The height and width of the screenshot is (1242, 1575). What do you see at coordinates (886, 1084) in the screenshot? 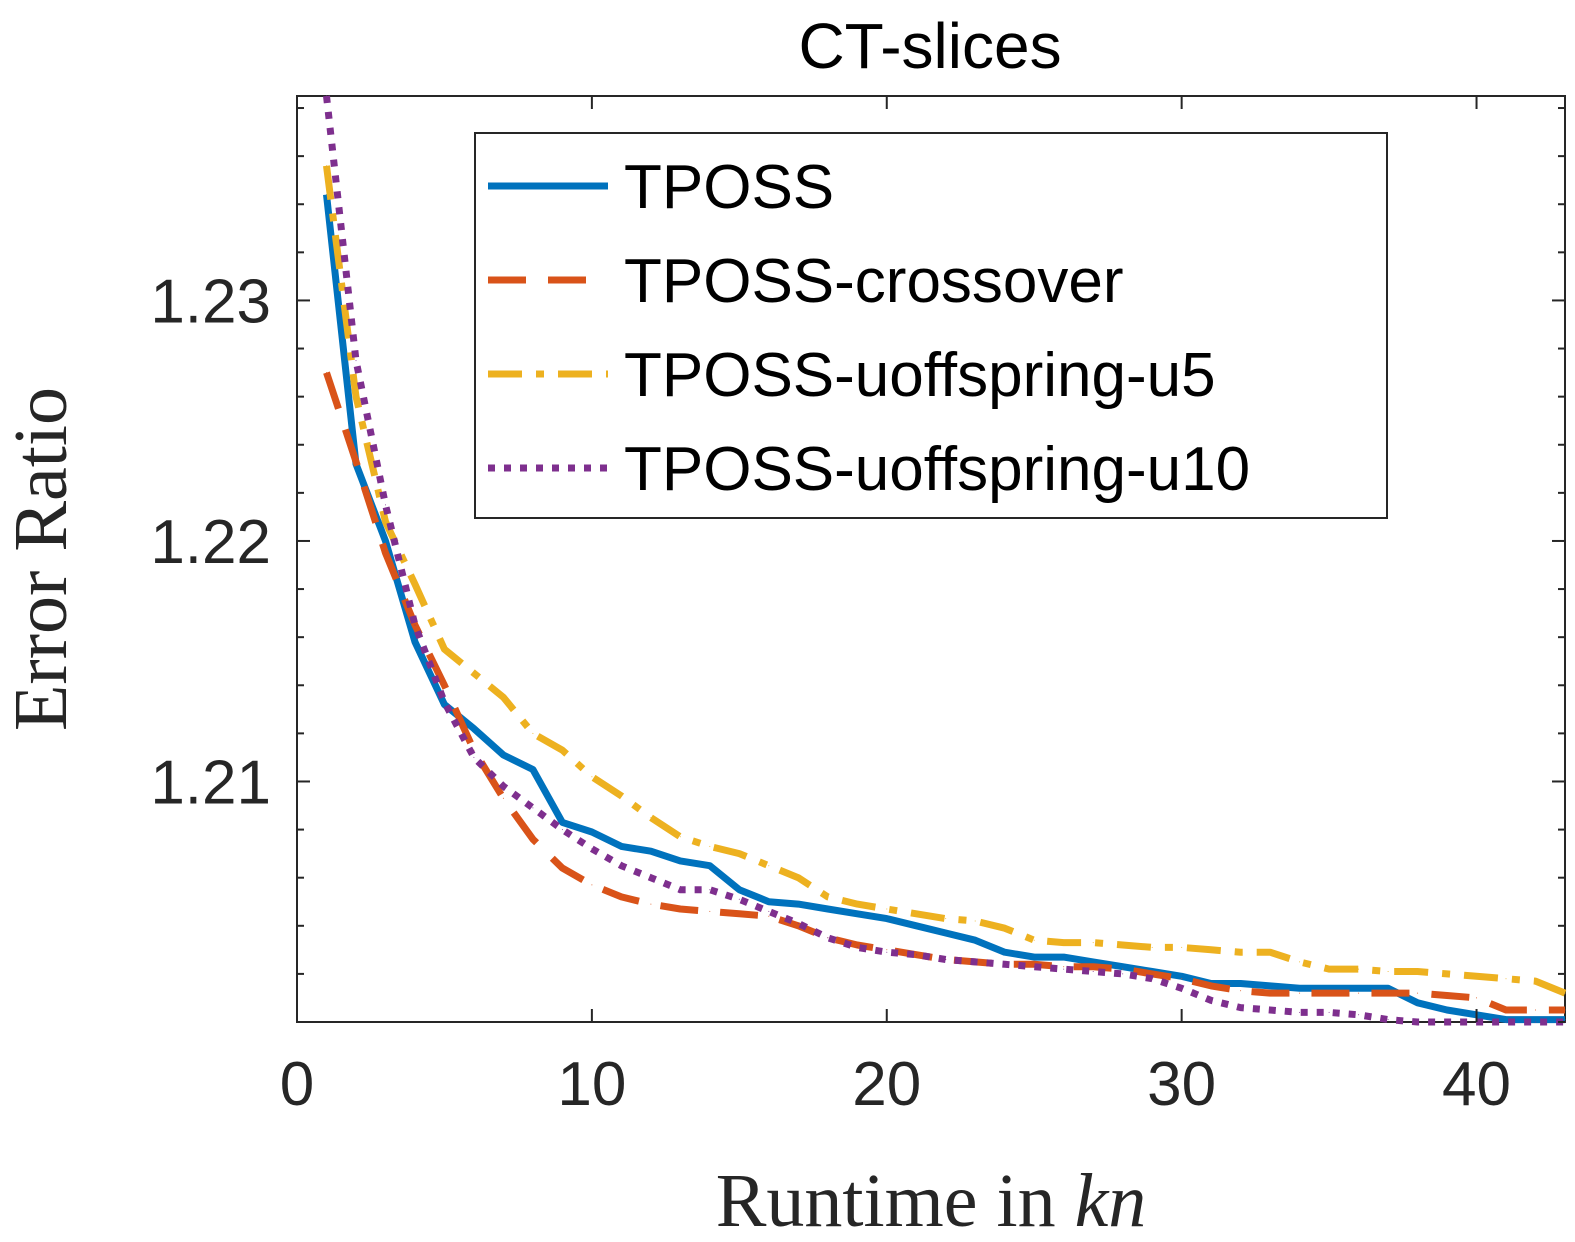
I see `x-tick-label: 20` at bounding box center [886, 1084].